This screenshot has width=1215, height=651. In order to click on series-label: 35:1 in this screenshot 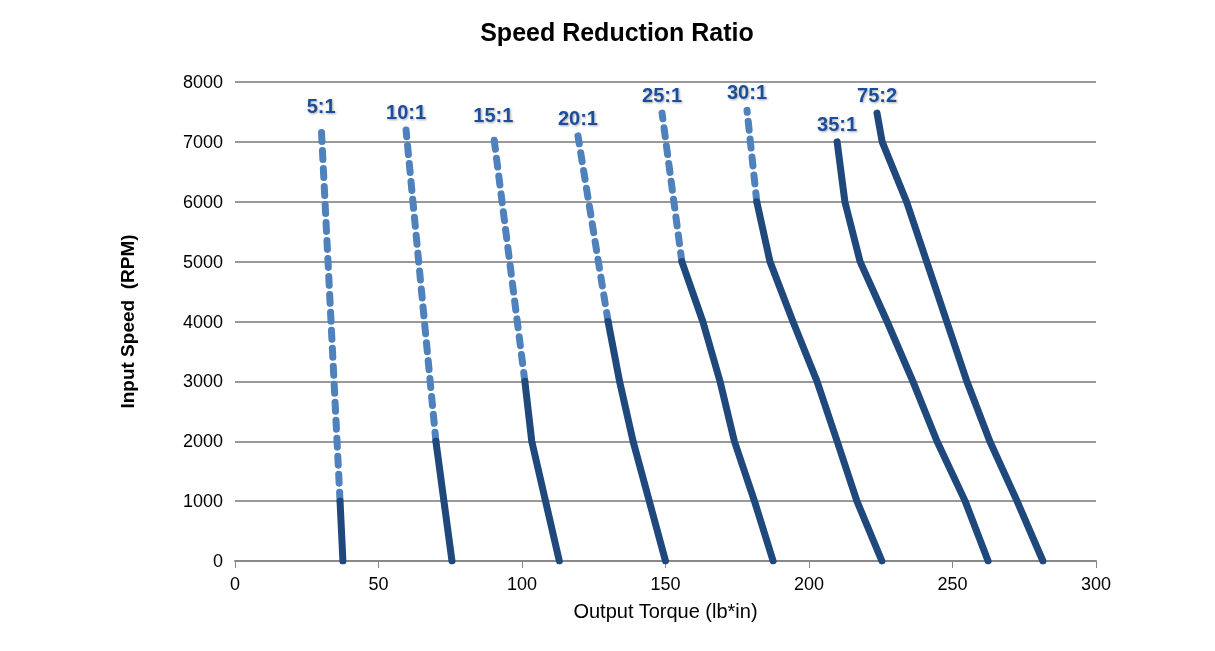, I will do `click(837, 123)`.